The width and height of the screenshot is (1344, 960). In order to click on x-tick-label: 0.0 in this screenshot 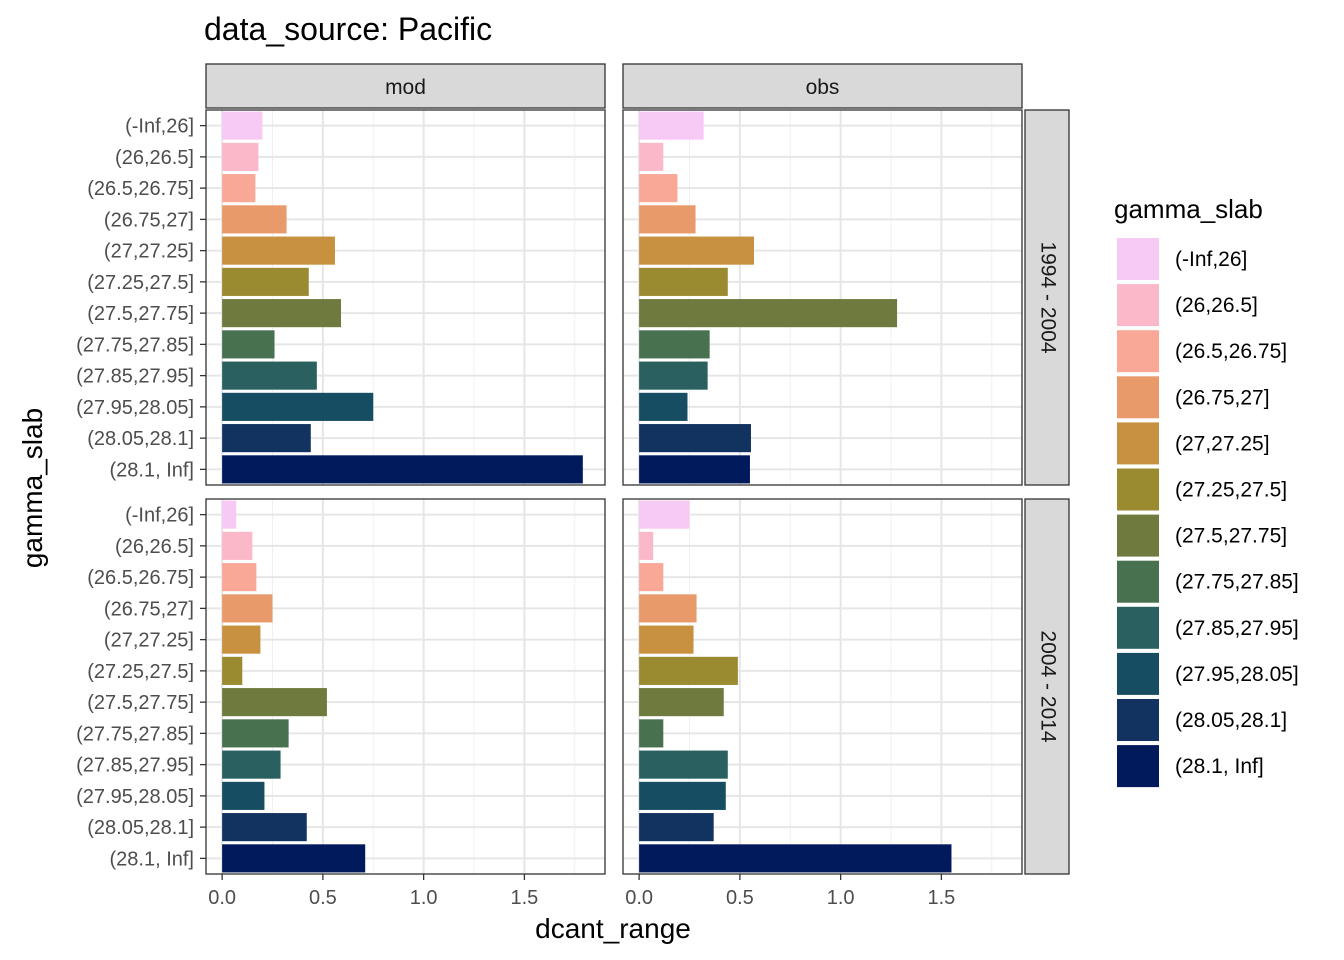, I will do `click(639, 898)`.